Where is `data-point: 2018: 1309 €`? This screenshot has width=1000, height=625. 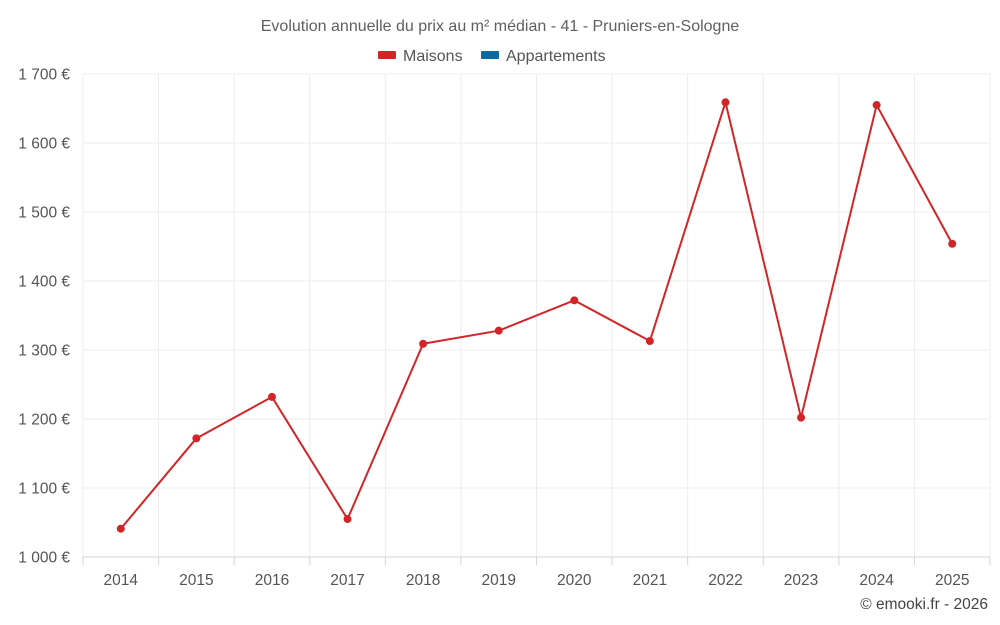 data-point: 2018: 1309 € is located at coordinates (423, 343).